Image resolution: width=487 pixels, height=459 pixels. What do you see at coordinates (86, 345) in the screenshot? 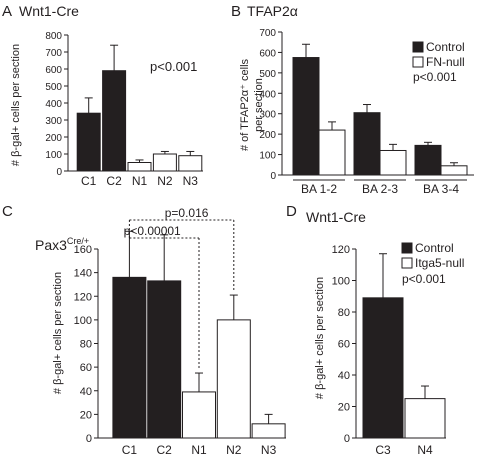
I see `panel-c-y-tick-label: 80` at bounding box center [86, 345].